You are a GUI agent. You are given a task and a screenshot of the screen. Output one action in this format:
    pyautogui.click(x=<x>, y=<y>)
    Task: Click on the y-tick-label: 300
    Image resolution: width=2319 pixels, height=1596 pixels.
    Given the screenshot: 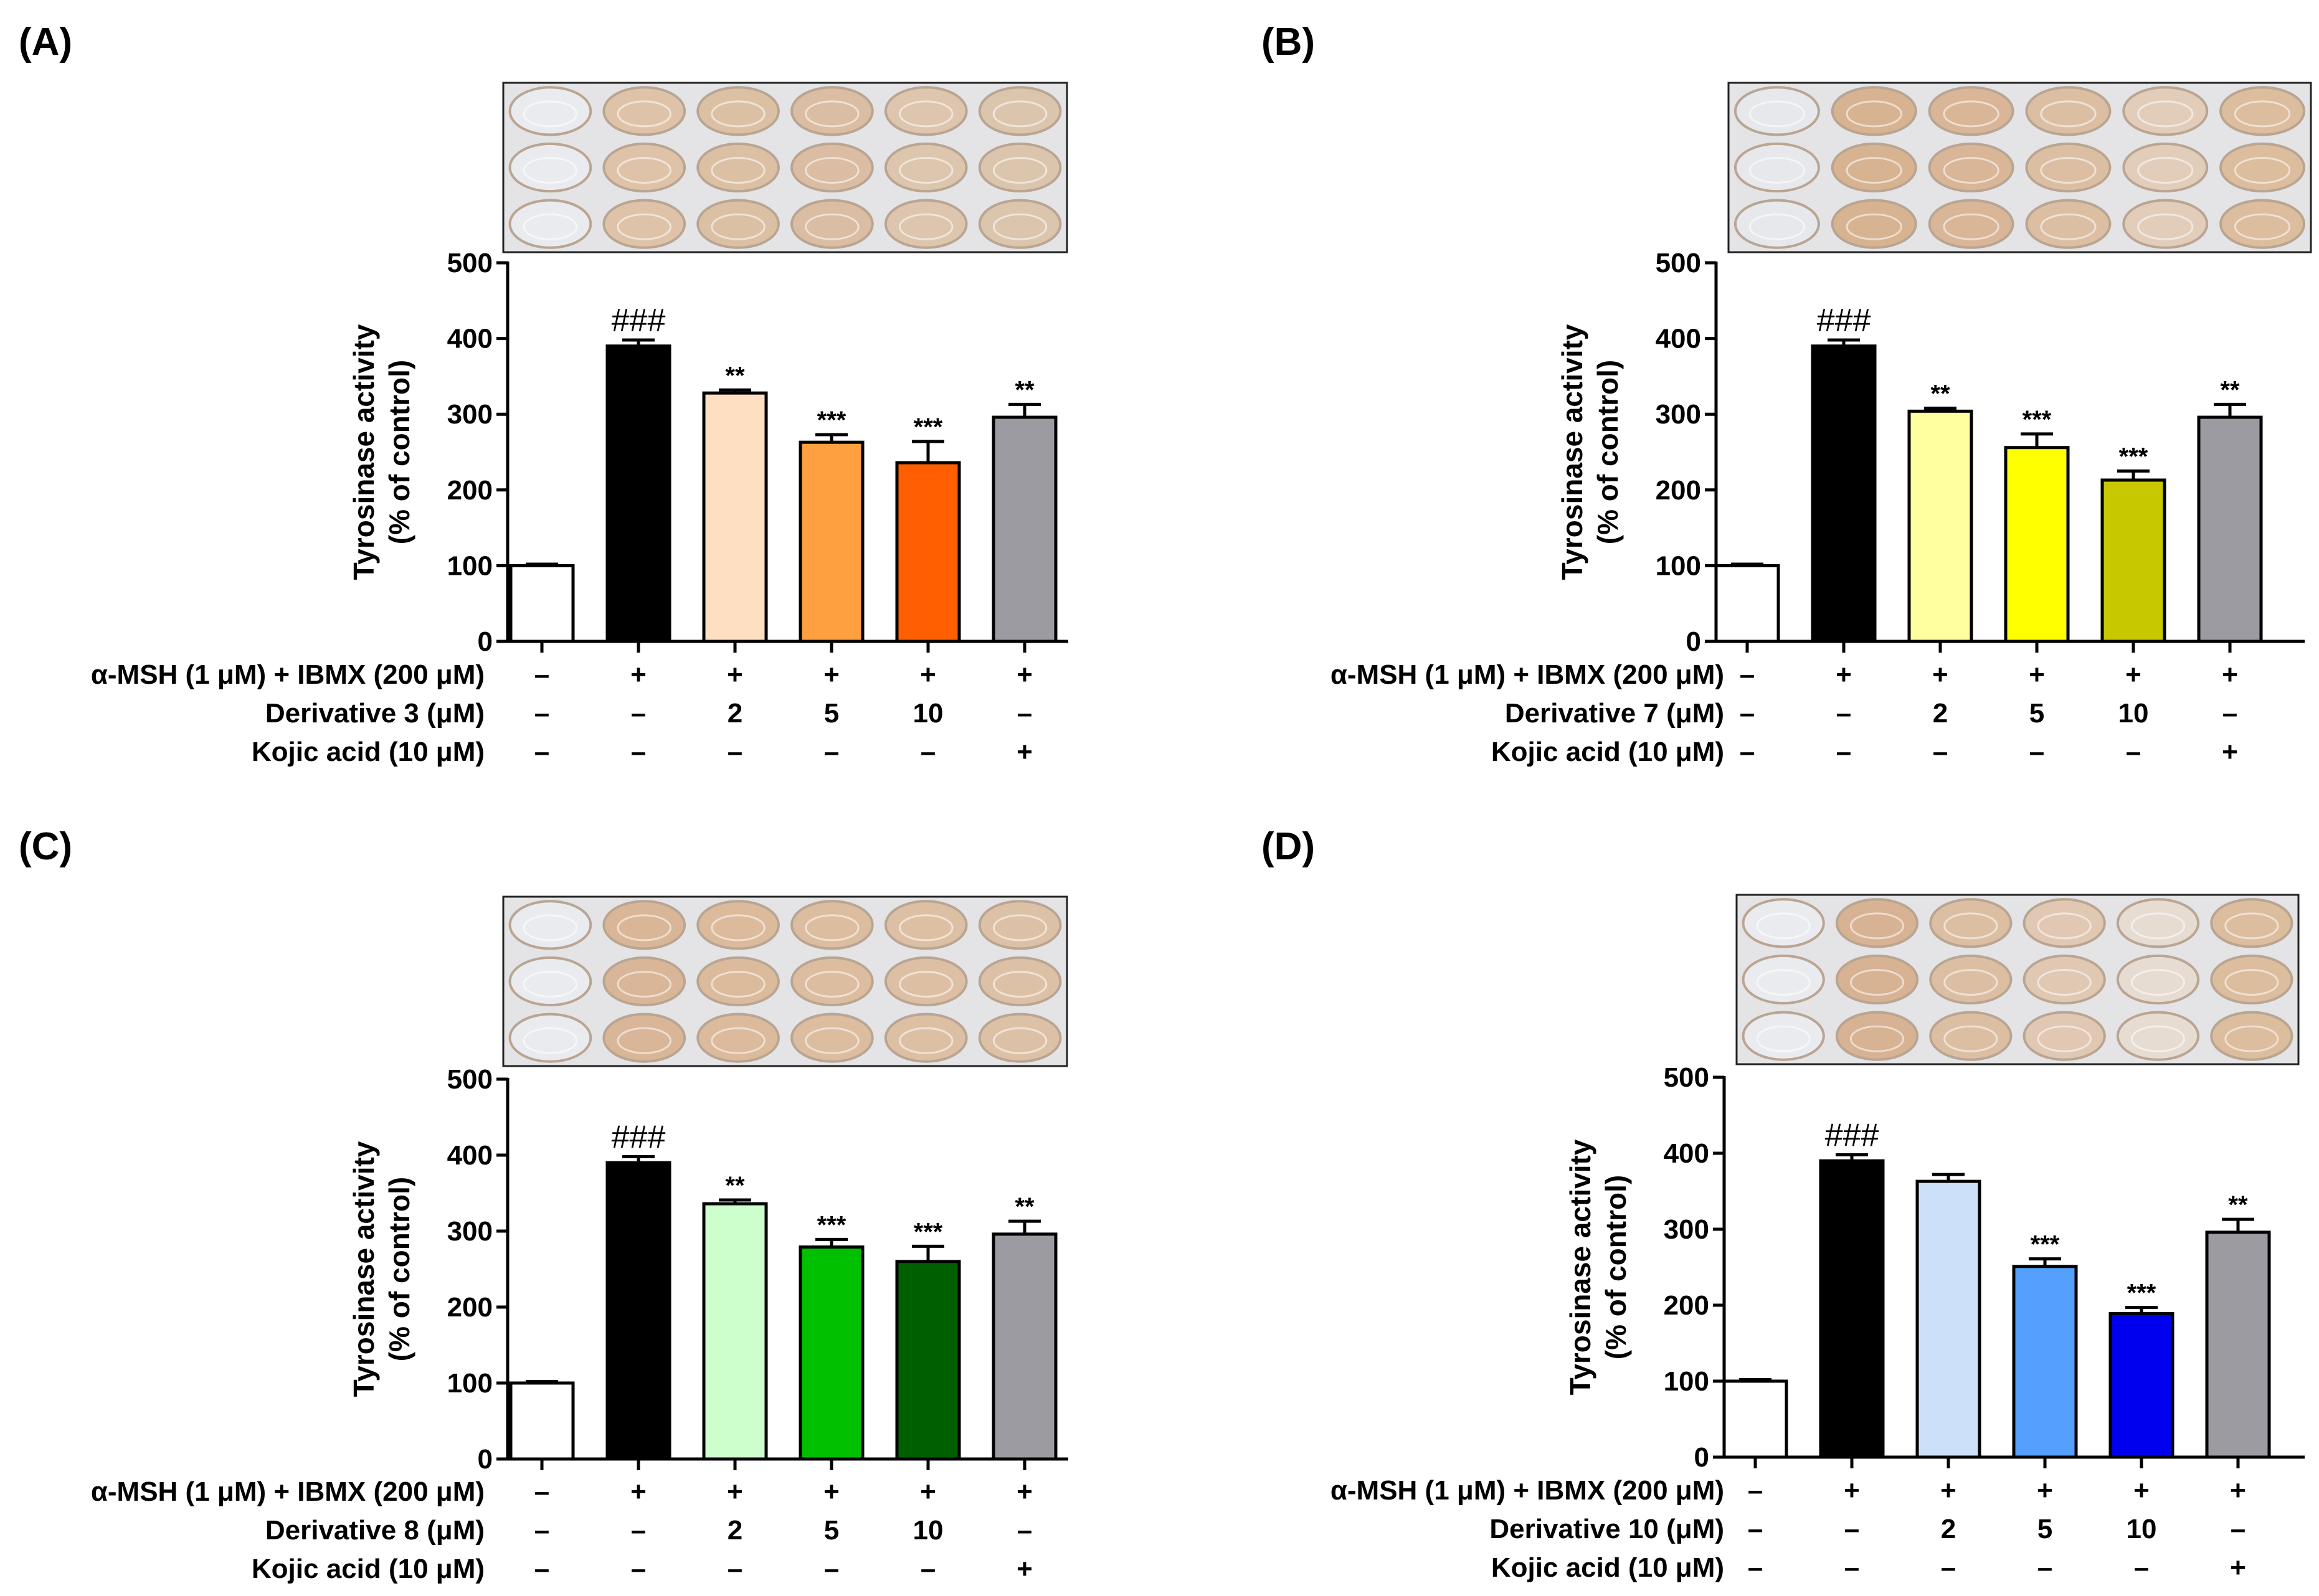 What is the action you would take?
    pyautogui.click(x=470, y=1231)
    